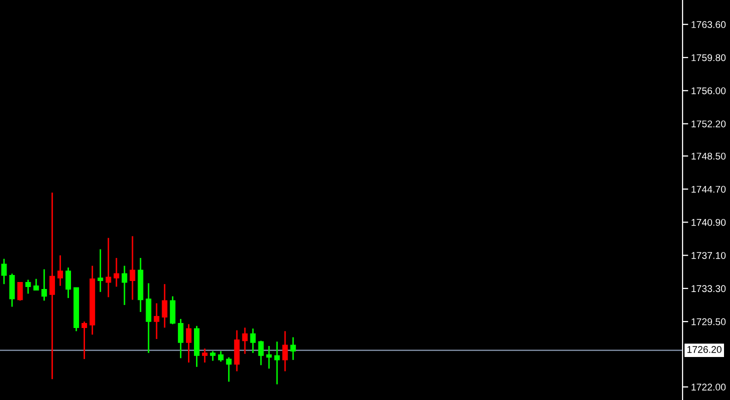 The height and width of the screenshot is (400, 730). I want to click on y-tick-label: 1744.70, so click(709, 189).